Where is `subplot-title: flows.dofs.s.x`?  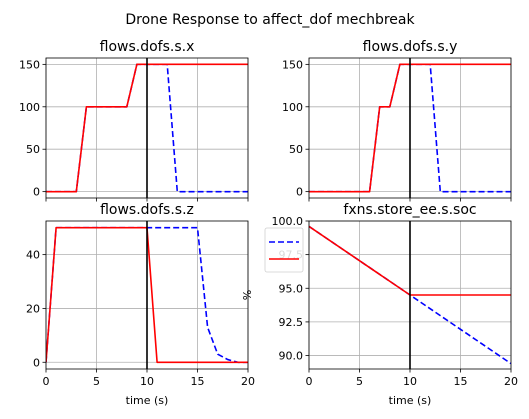 subplot-title: flows.dofs.s.x is located at coordinates (147, 47).